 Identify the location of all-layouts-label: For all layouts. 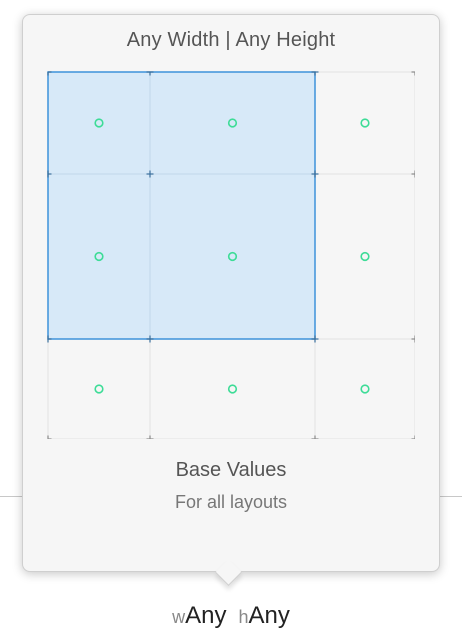
(231, 502).